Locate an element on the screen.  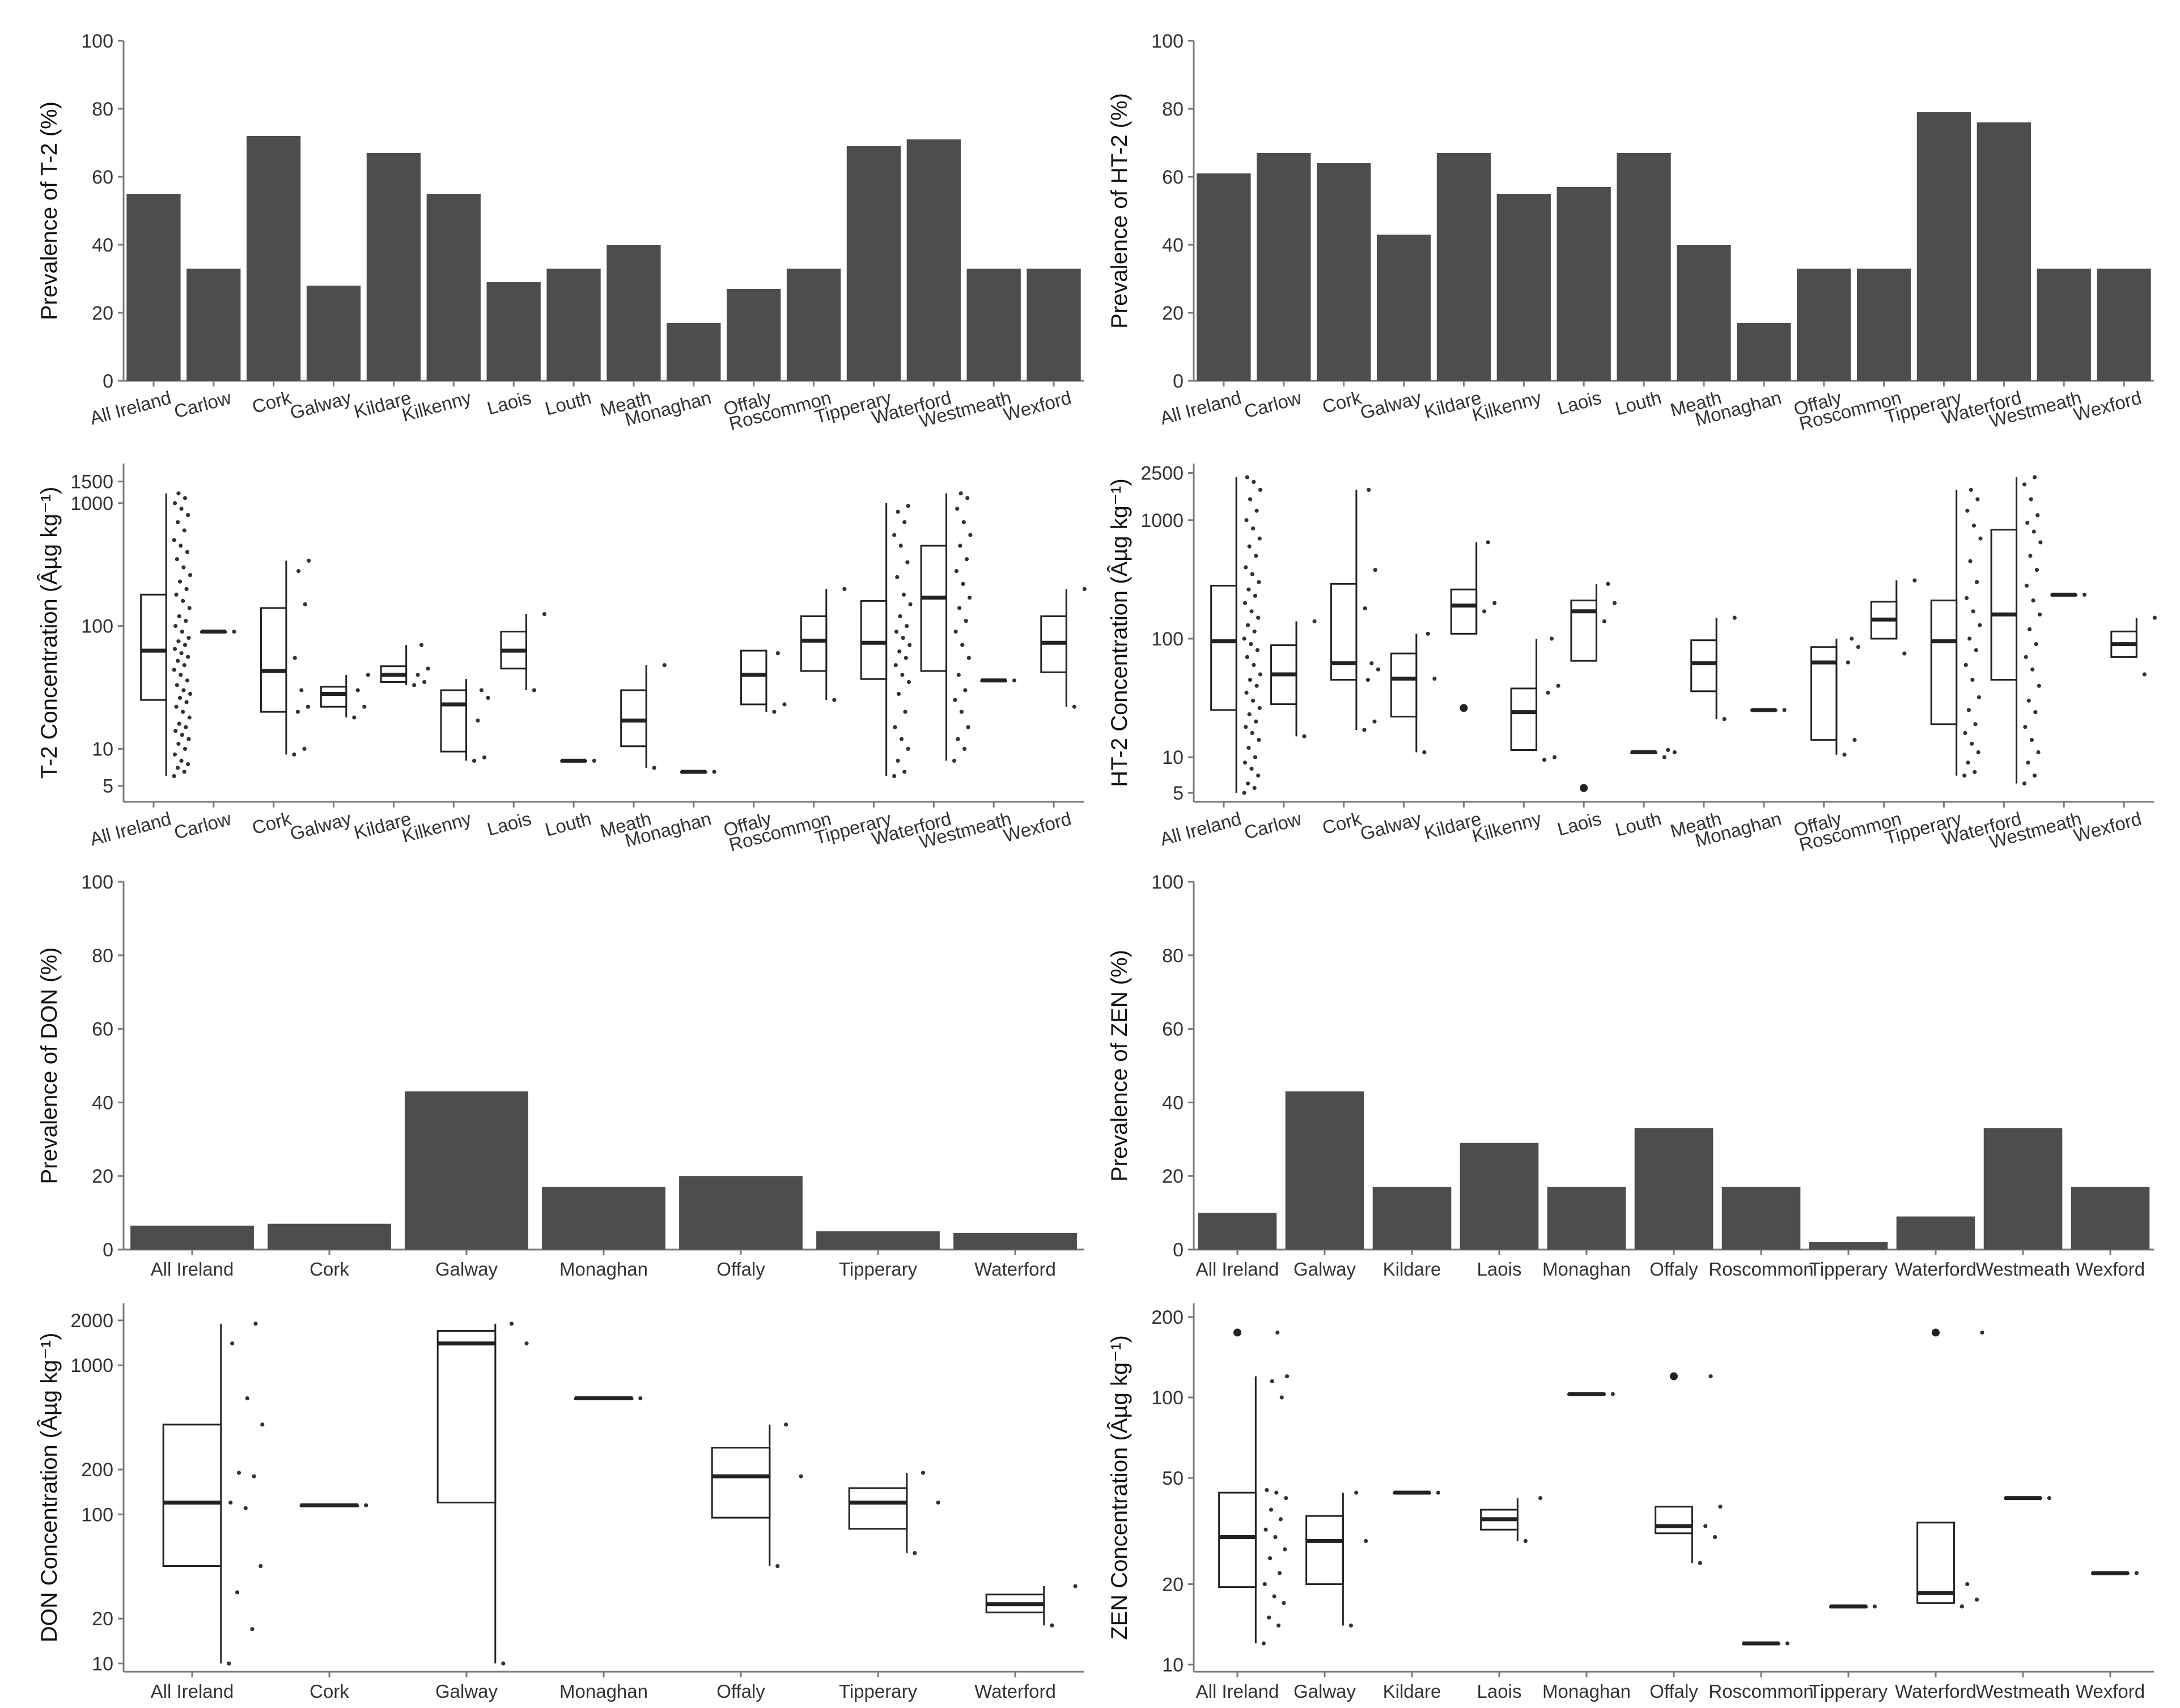
data-point-wexford is located at coordinates (1074, 706).